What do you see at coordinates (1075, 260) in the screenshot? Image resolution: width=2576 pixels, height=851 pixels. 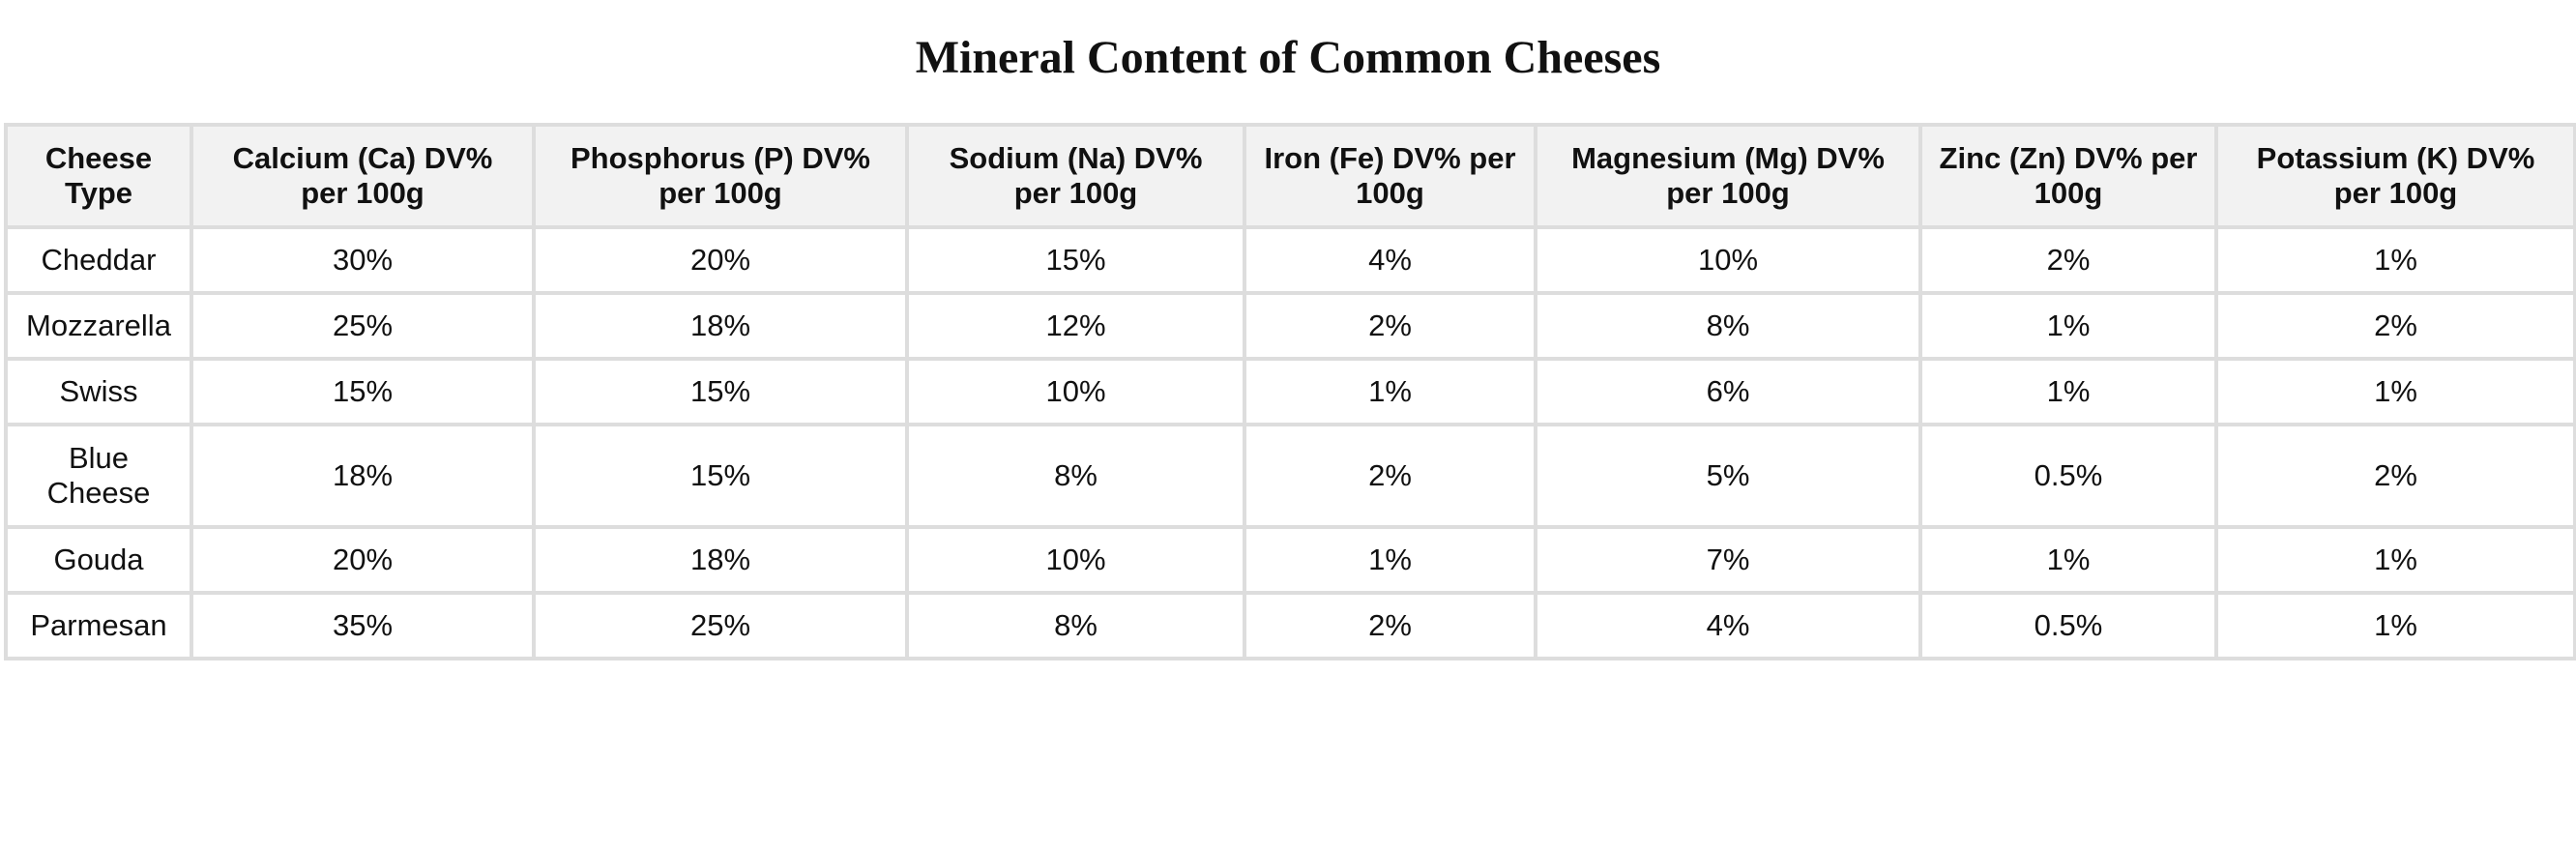 I see `cell-sodium: 15%` at bounding box center [1075, 260].